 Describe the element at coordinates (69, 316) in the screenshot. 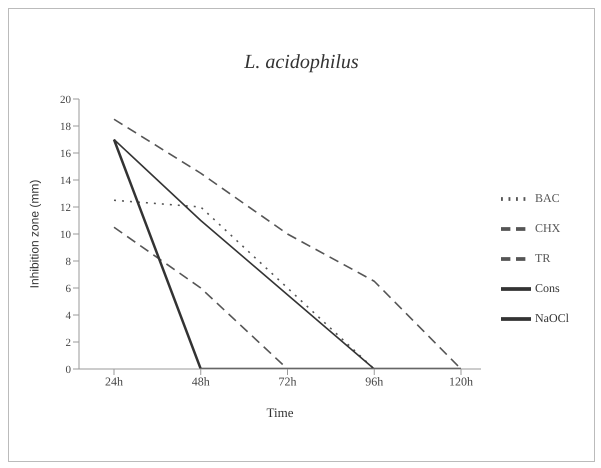

I see `y-tick-label: 4` at that location.